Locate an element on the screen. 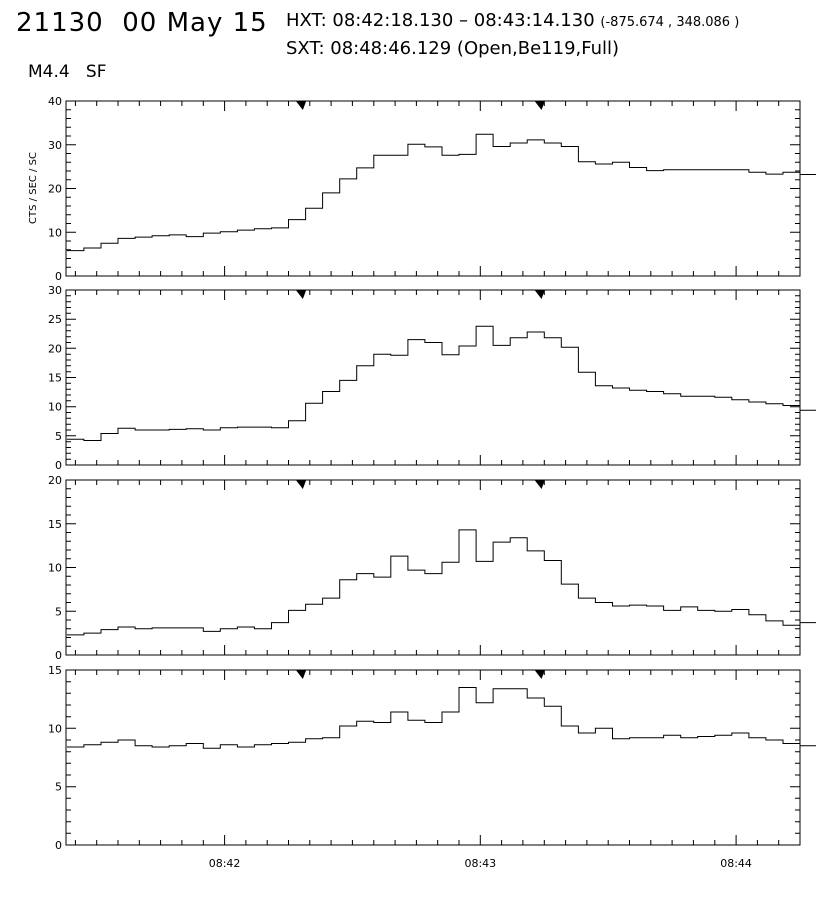 This screenshot has height=900, width=816. flare-class-line: M4.4 SF is located at coordinates (67, 72).